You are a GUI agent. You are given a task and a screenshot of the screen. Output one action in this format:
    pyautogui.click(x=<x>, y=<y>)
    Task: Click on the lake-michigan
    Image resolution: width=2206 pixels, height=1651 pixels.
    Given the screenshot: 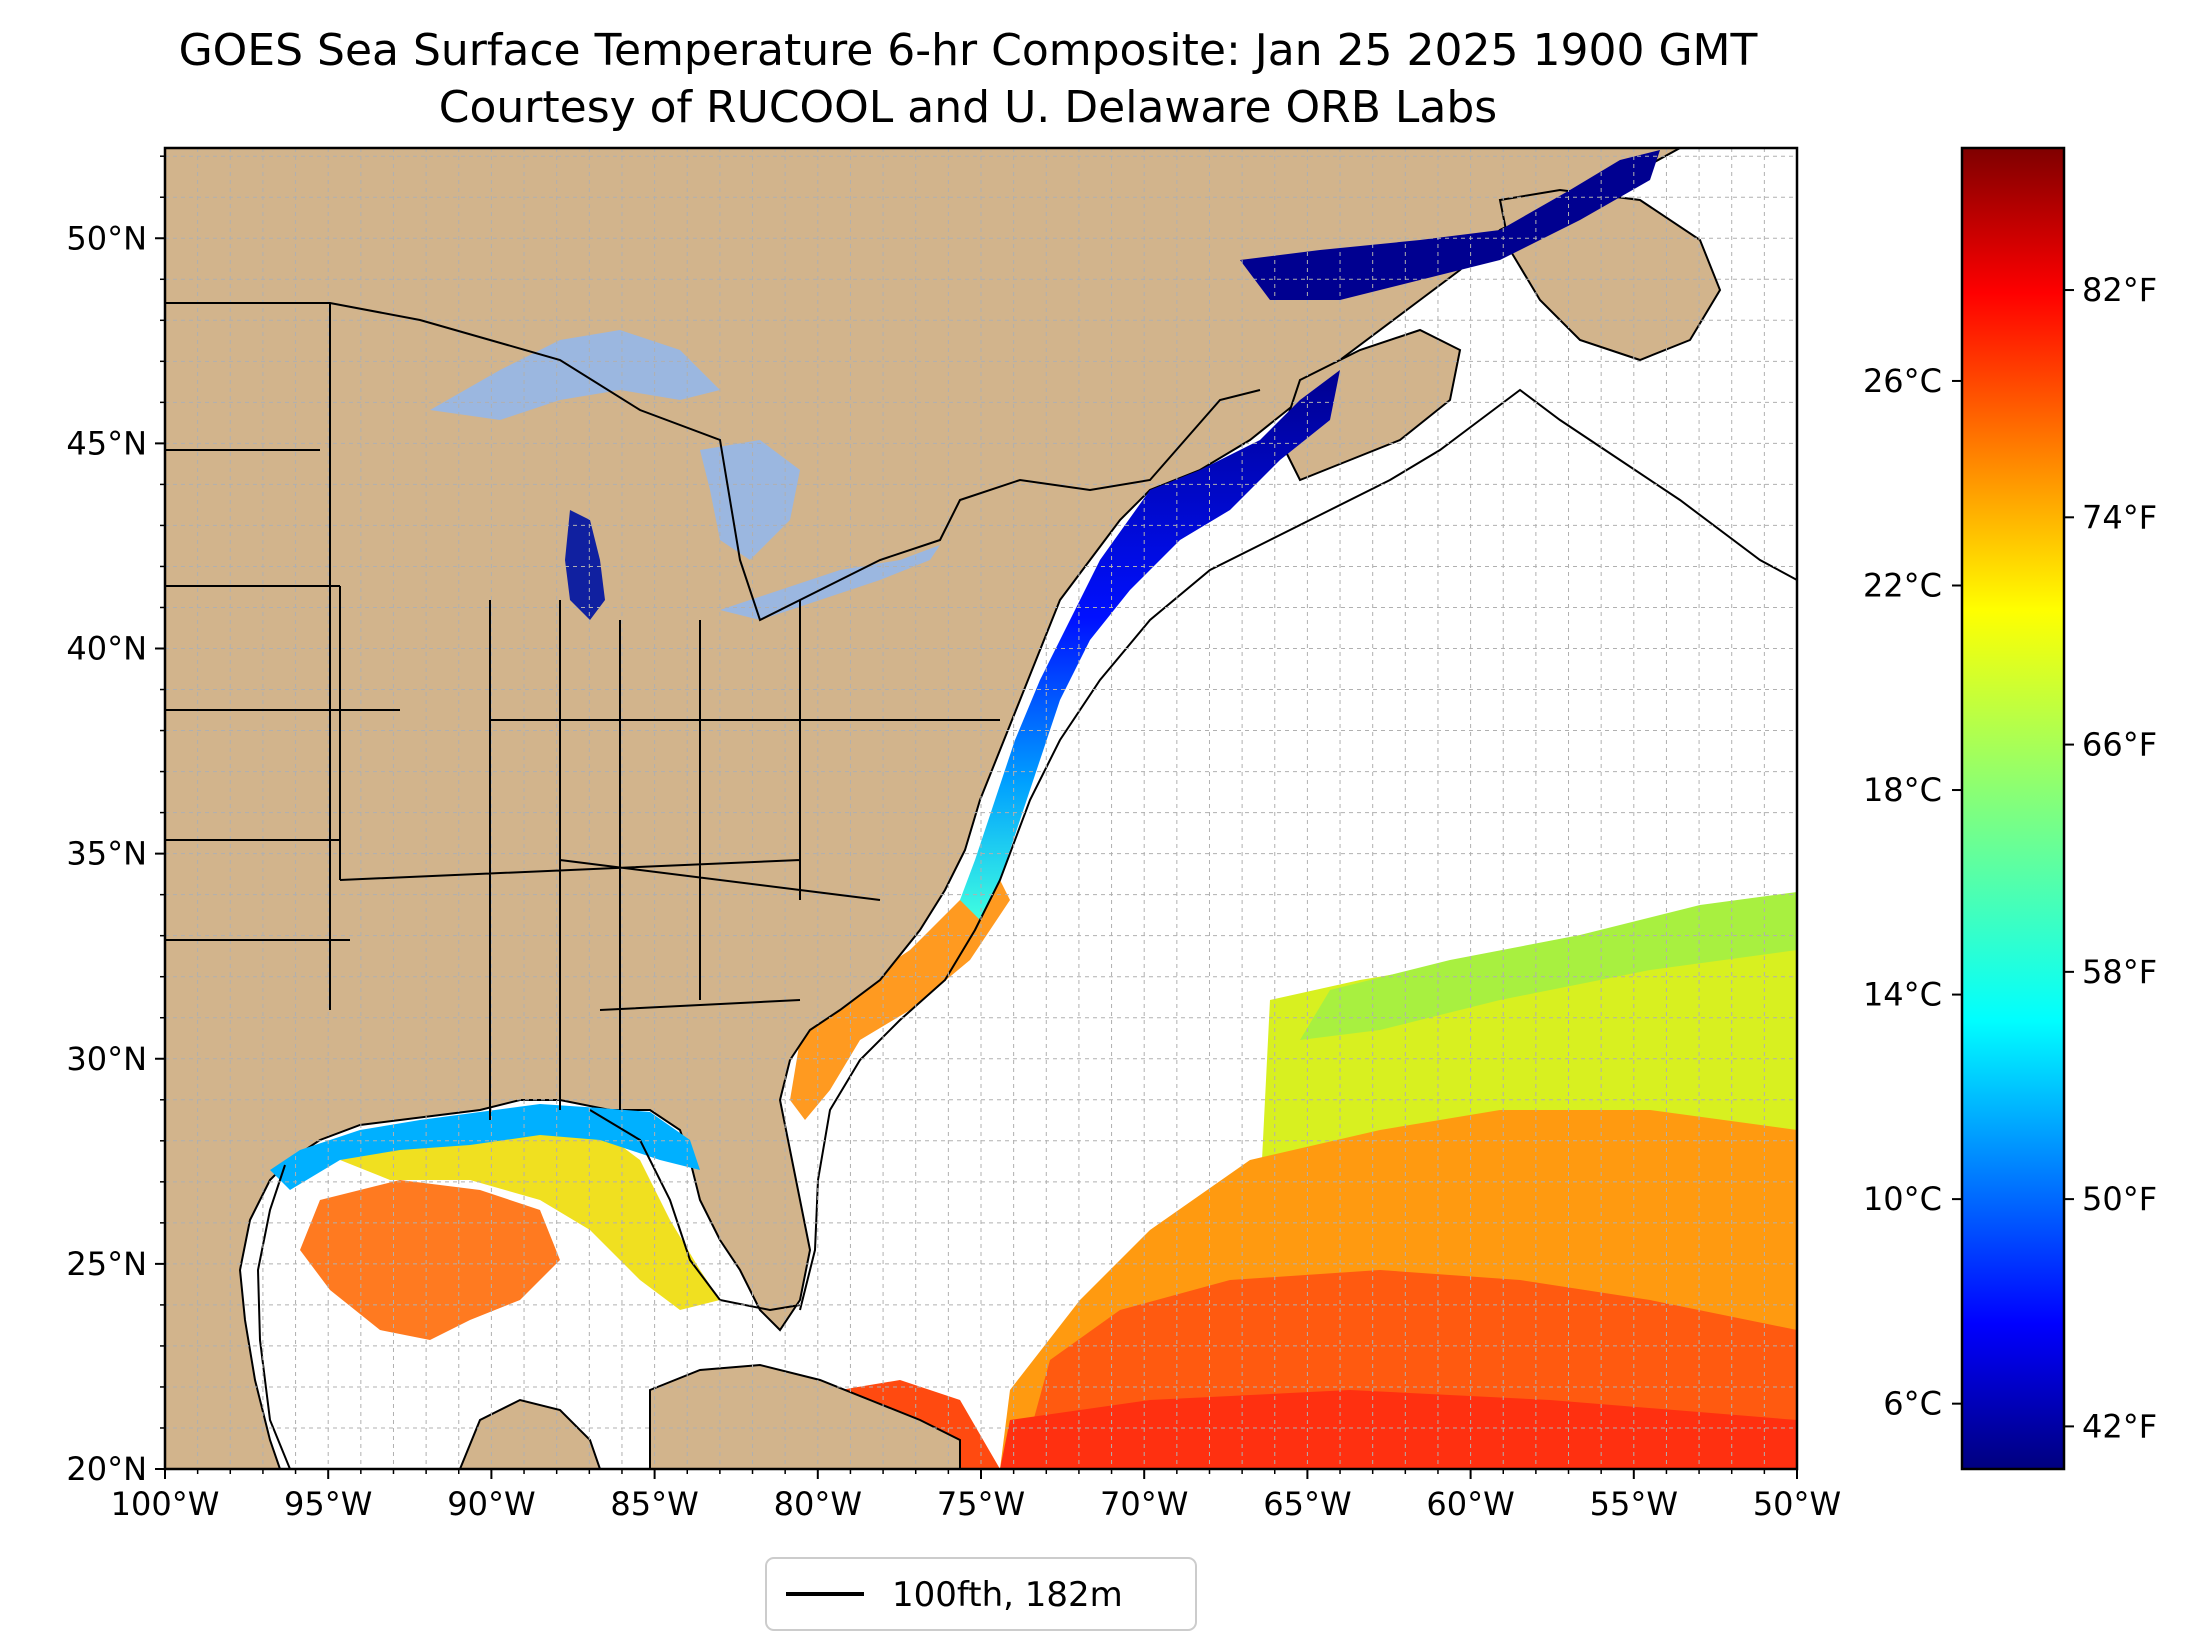 What is the action you would take?
    pyautogui.click(x=585, y=565)
    